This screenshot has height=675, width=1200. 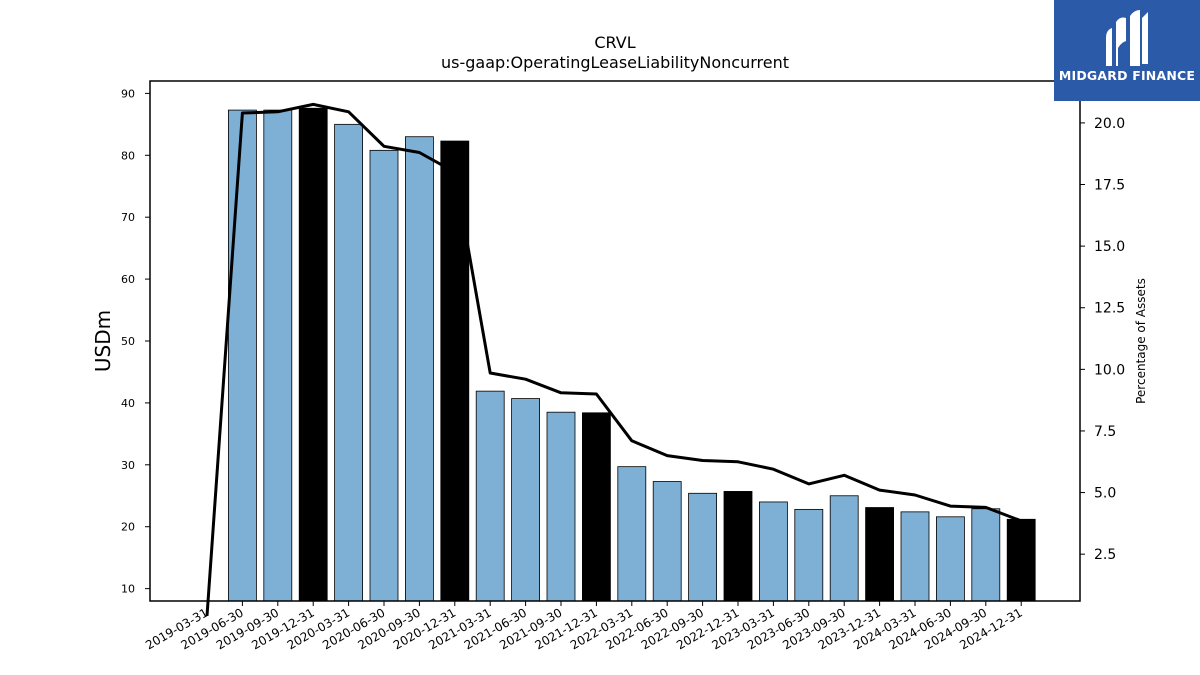 What do you see at coordinates (1109, 124) in the screenshot?
I see `y2-tick-label: 20.0` at bounding box center [1109, 124].